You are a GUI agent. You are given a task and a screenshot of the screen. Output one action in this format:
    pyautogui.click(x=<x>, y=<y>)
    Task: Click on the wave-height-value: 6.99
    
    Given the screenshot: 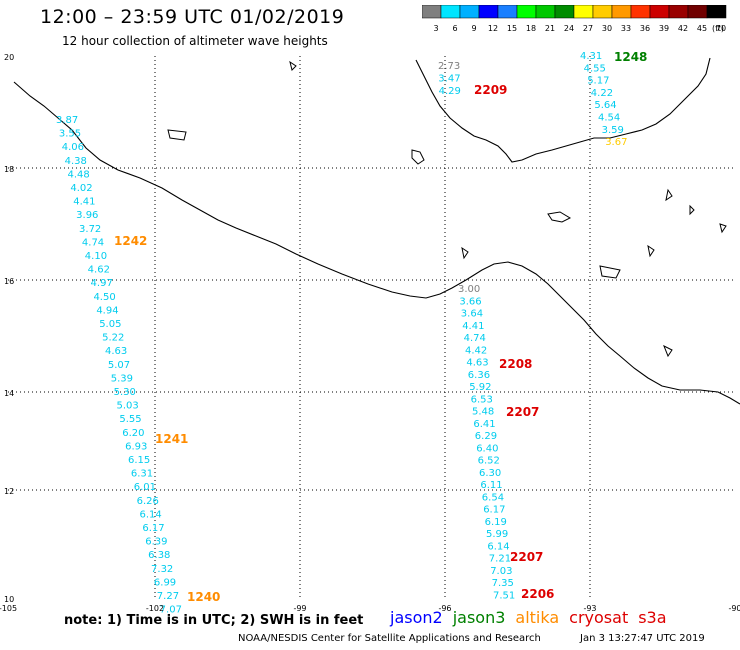 What is the action you would take?
    pyautogui.click(x=165, y=582)
    